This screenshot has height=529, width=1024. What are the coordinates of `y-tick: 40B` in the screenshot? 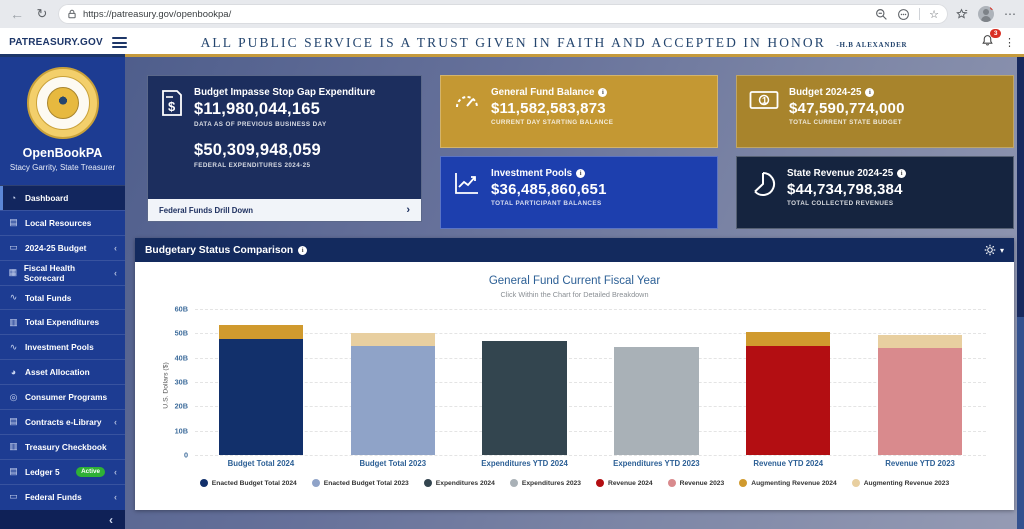 It's located at (181, 358).